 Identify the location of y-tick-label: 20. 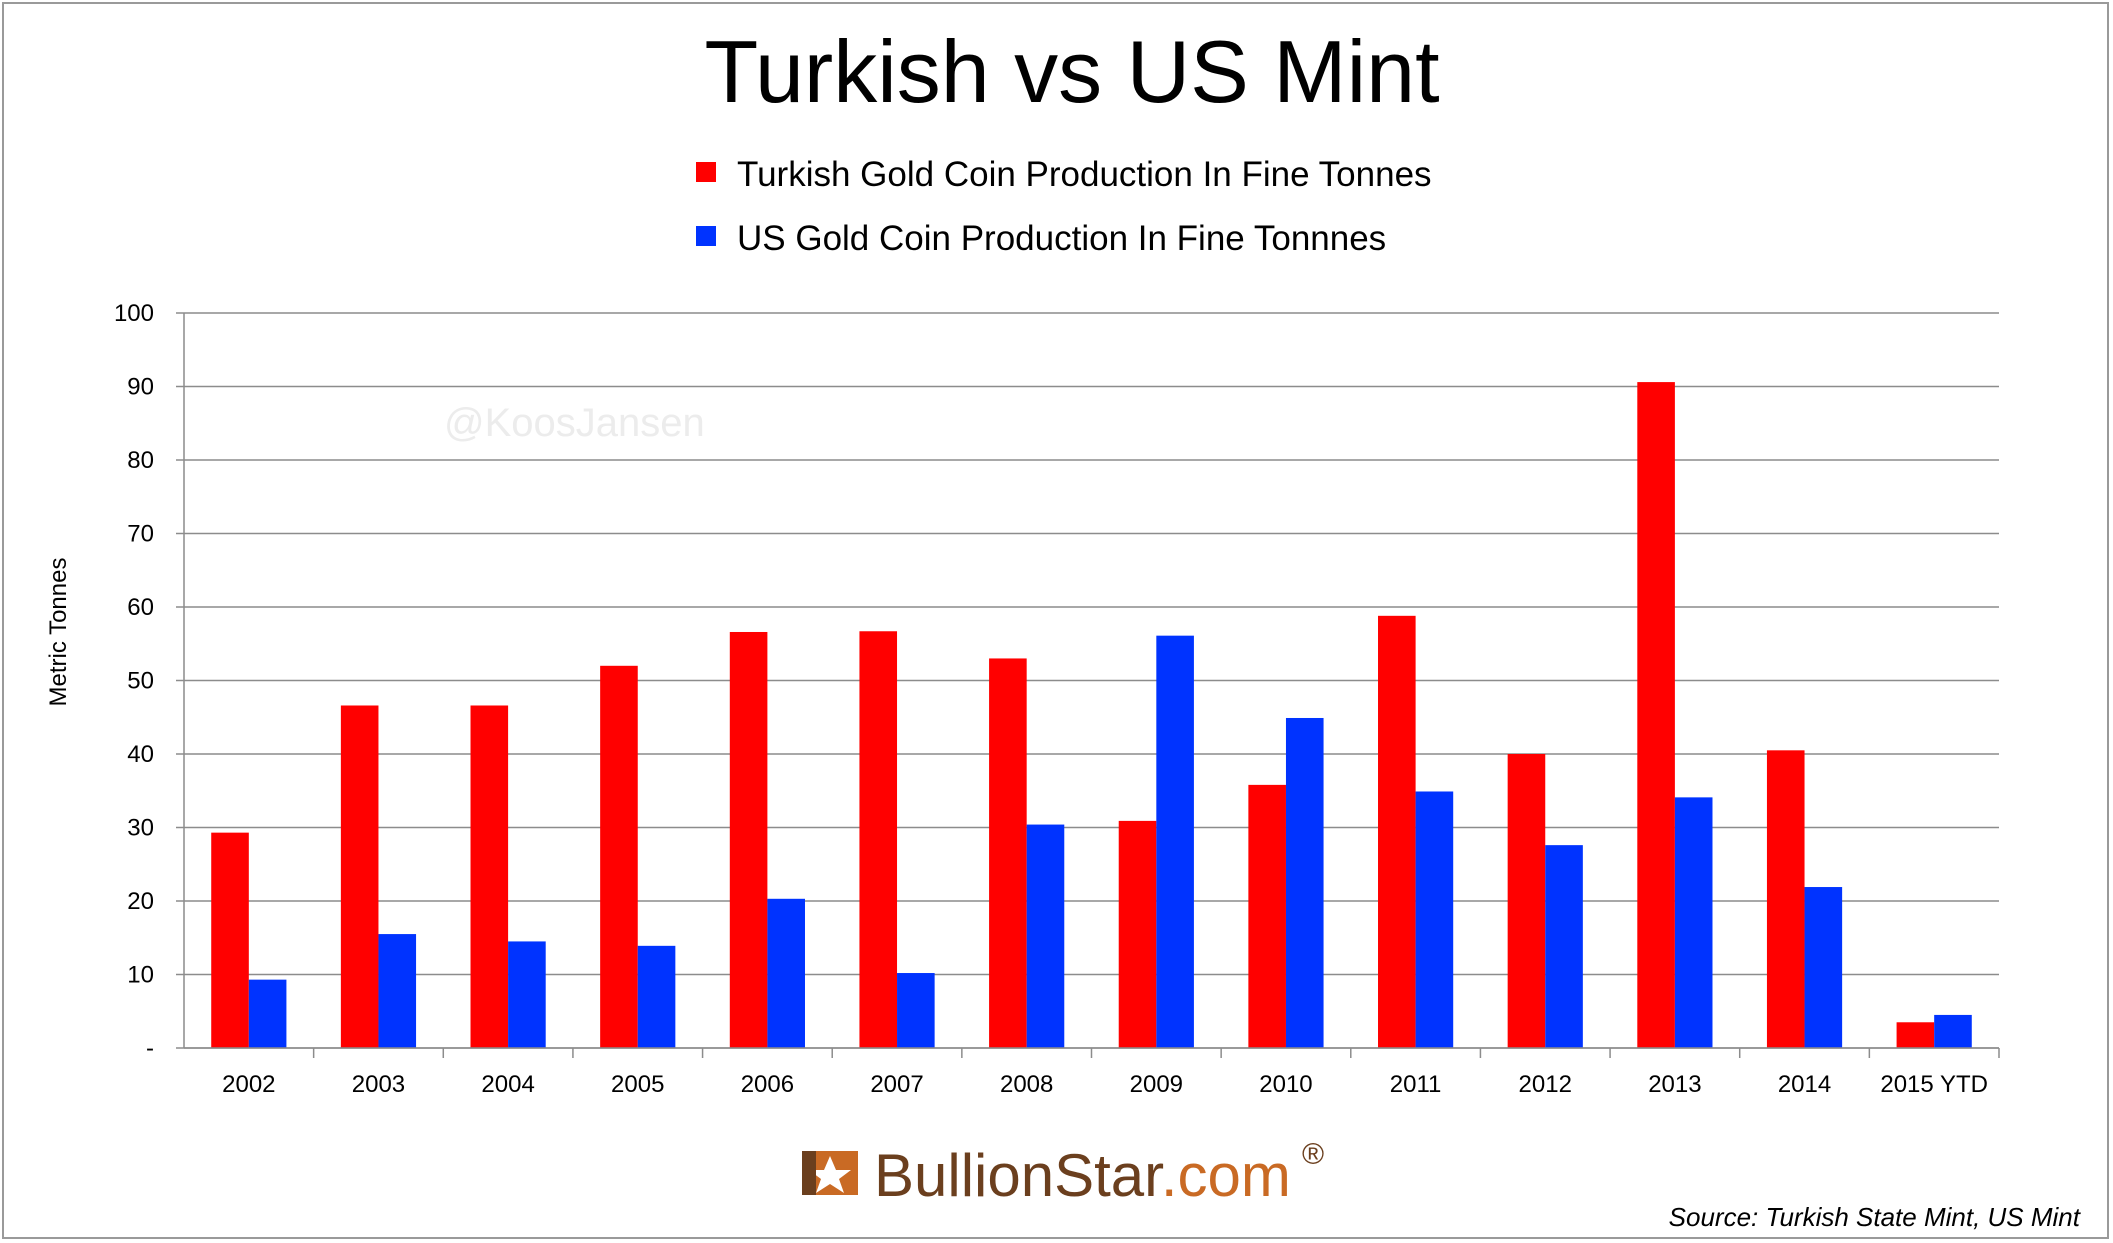
(140, 901).